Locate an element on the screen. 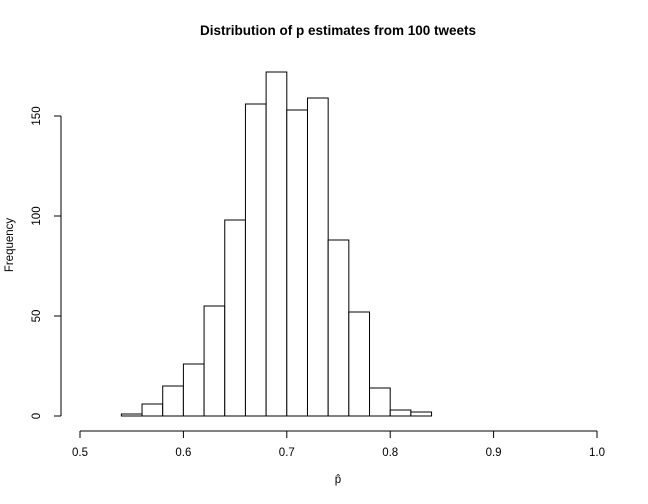  x-tick-label: 0.8 is located at coordinates (390, 453).